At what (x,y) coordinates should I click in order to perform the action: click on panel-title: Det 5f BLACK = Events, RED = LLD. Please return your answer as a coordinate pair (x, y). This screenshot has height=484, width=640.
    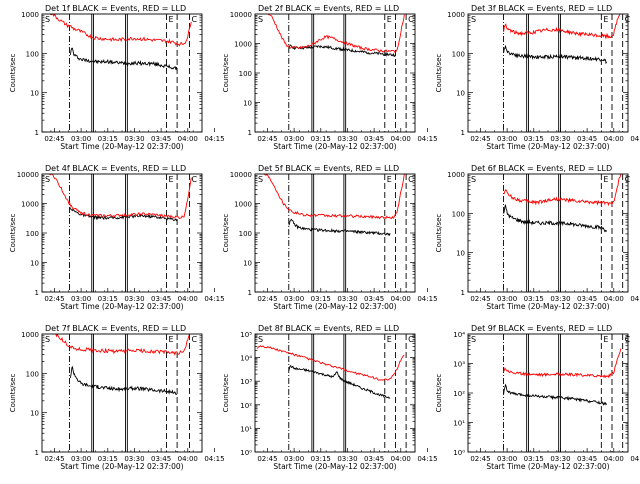
    Looking at the image, I should click on (328, 168).